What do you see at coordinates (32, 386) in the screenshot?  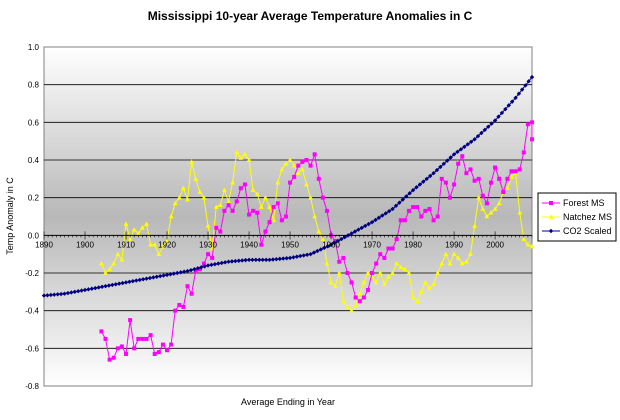 I see `y-tick-label: -0.8` at bounding box center [32, 386].